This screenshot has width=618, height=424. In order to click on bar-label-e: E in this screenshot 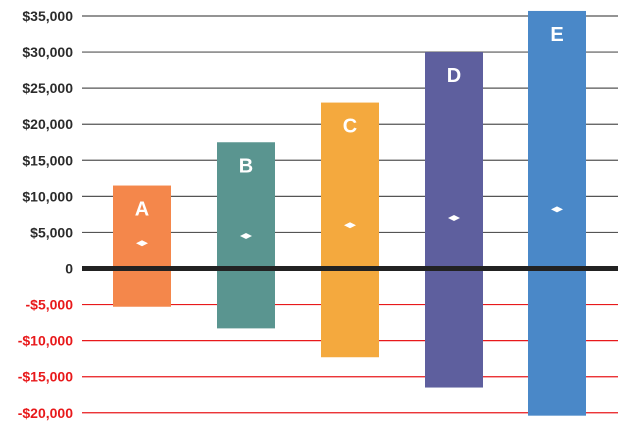, I will do `click(556, 35)`.